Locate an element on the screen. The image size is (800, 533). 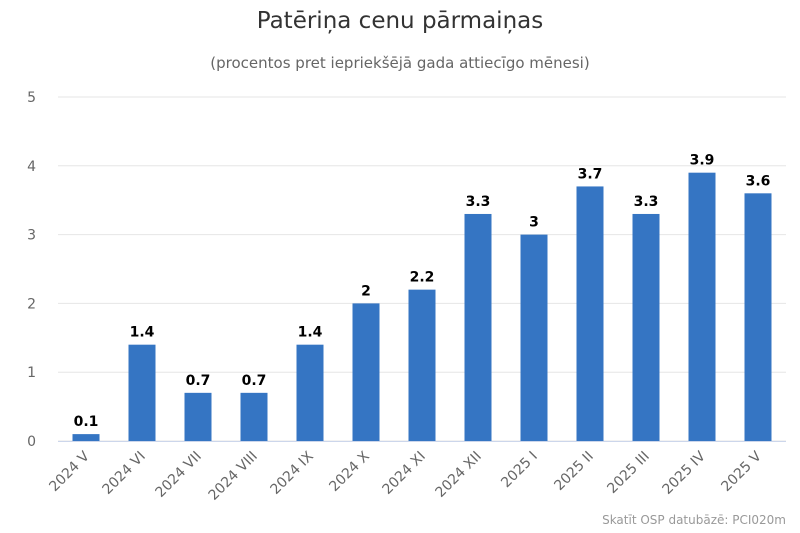
data-label: 2.2 is located at coordinates (422, 278).